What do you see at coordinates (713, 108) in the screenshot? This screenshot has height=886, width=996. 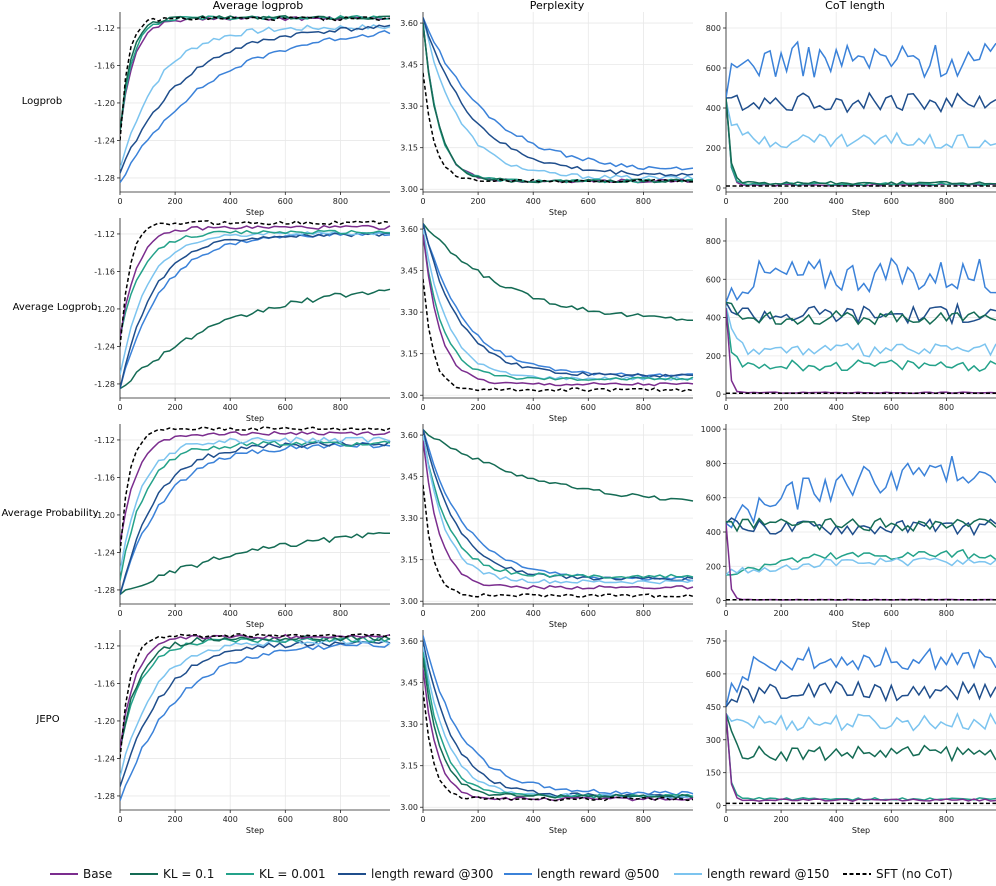 I see `y-tick-label: 400` at bounding box center [713, 108].